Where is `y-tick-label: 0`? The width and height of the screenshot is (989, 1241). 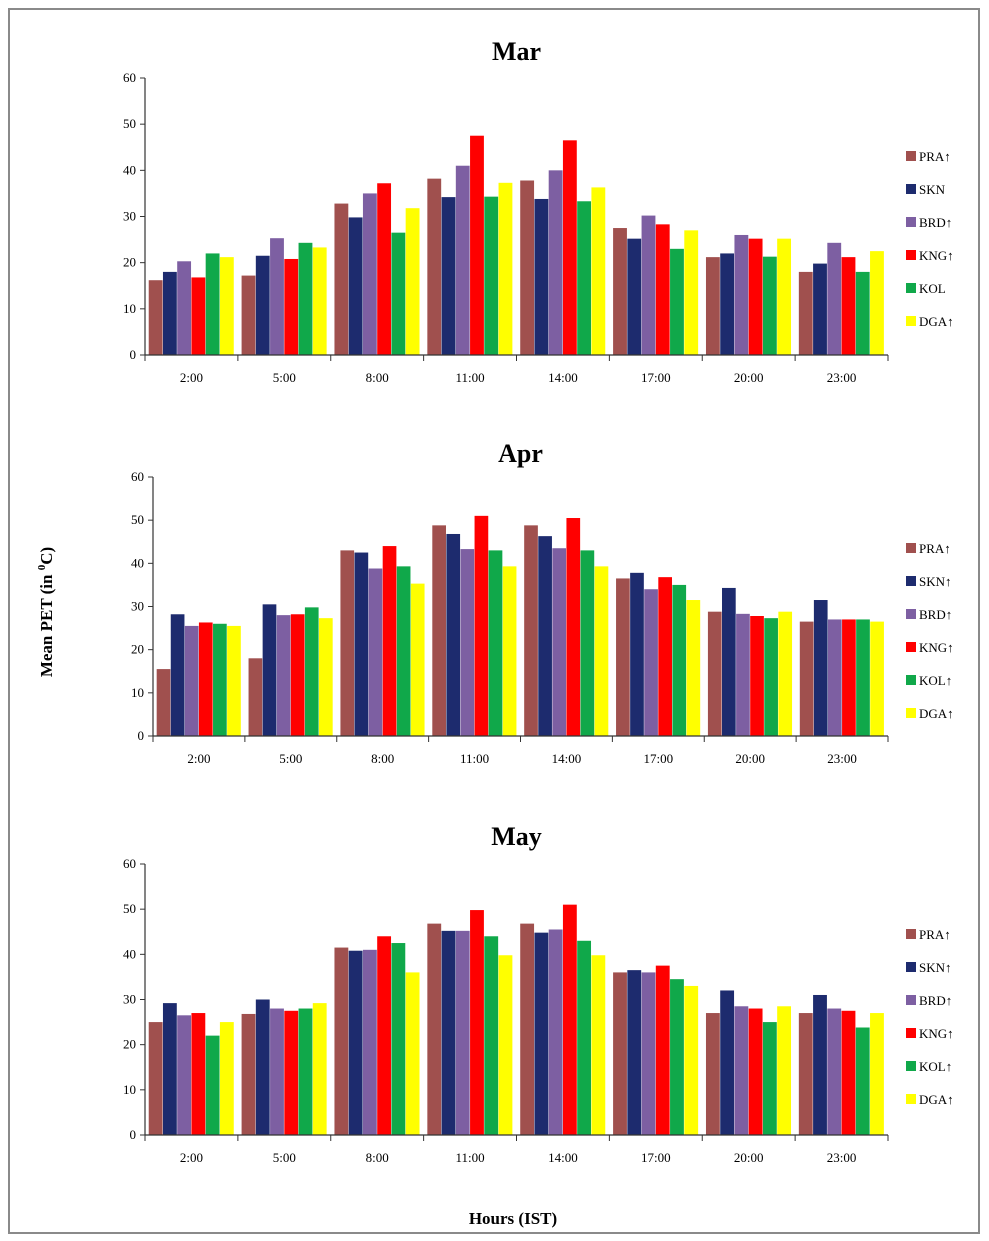 y-tick-label: 0 is located at coordinates (133, 354).